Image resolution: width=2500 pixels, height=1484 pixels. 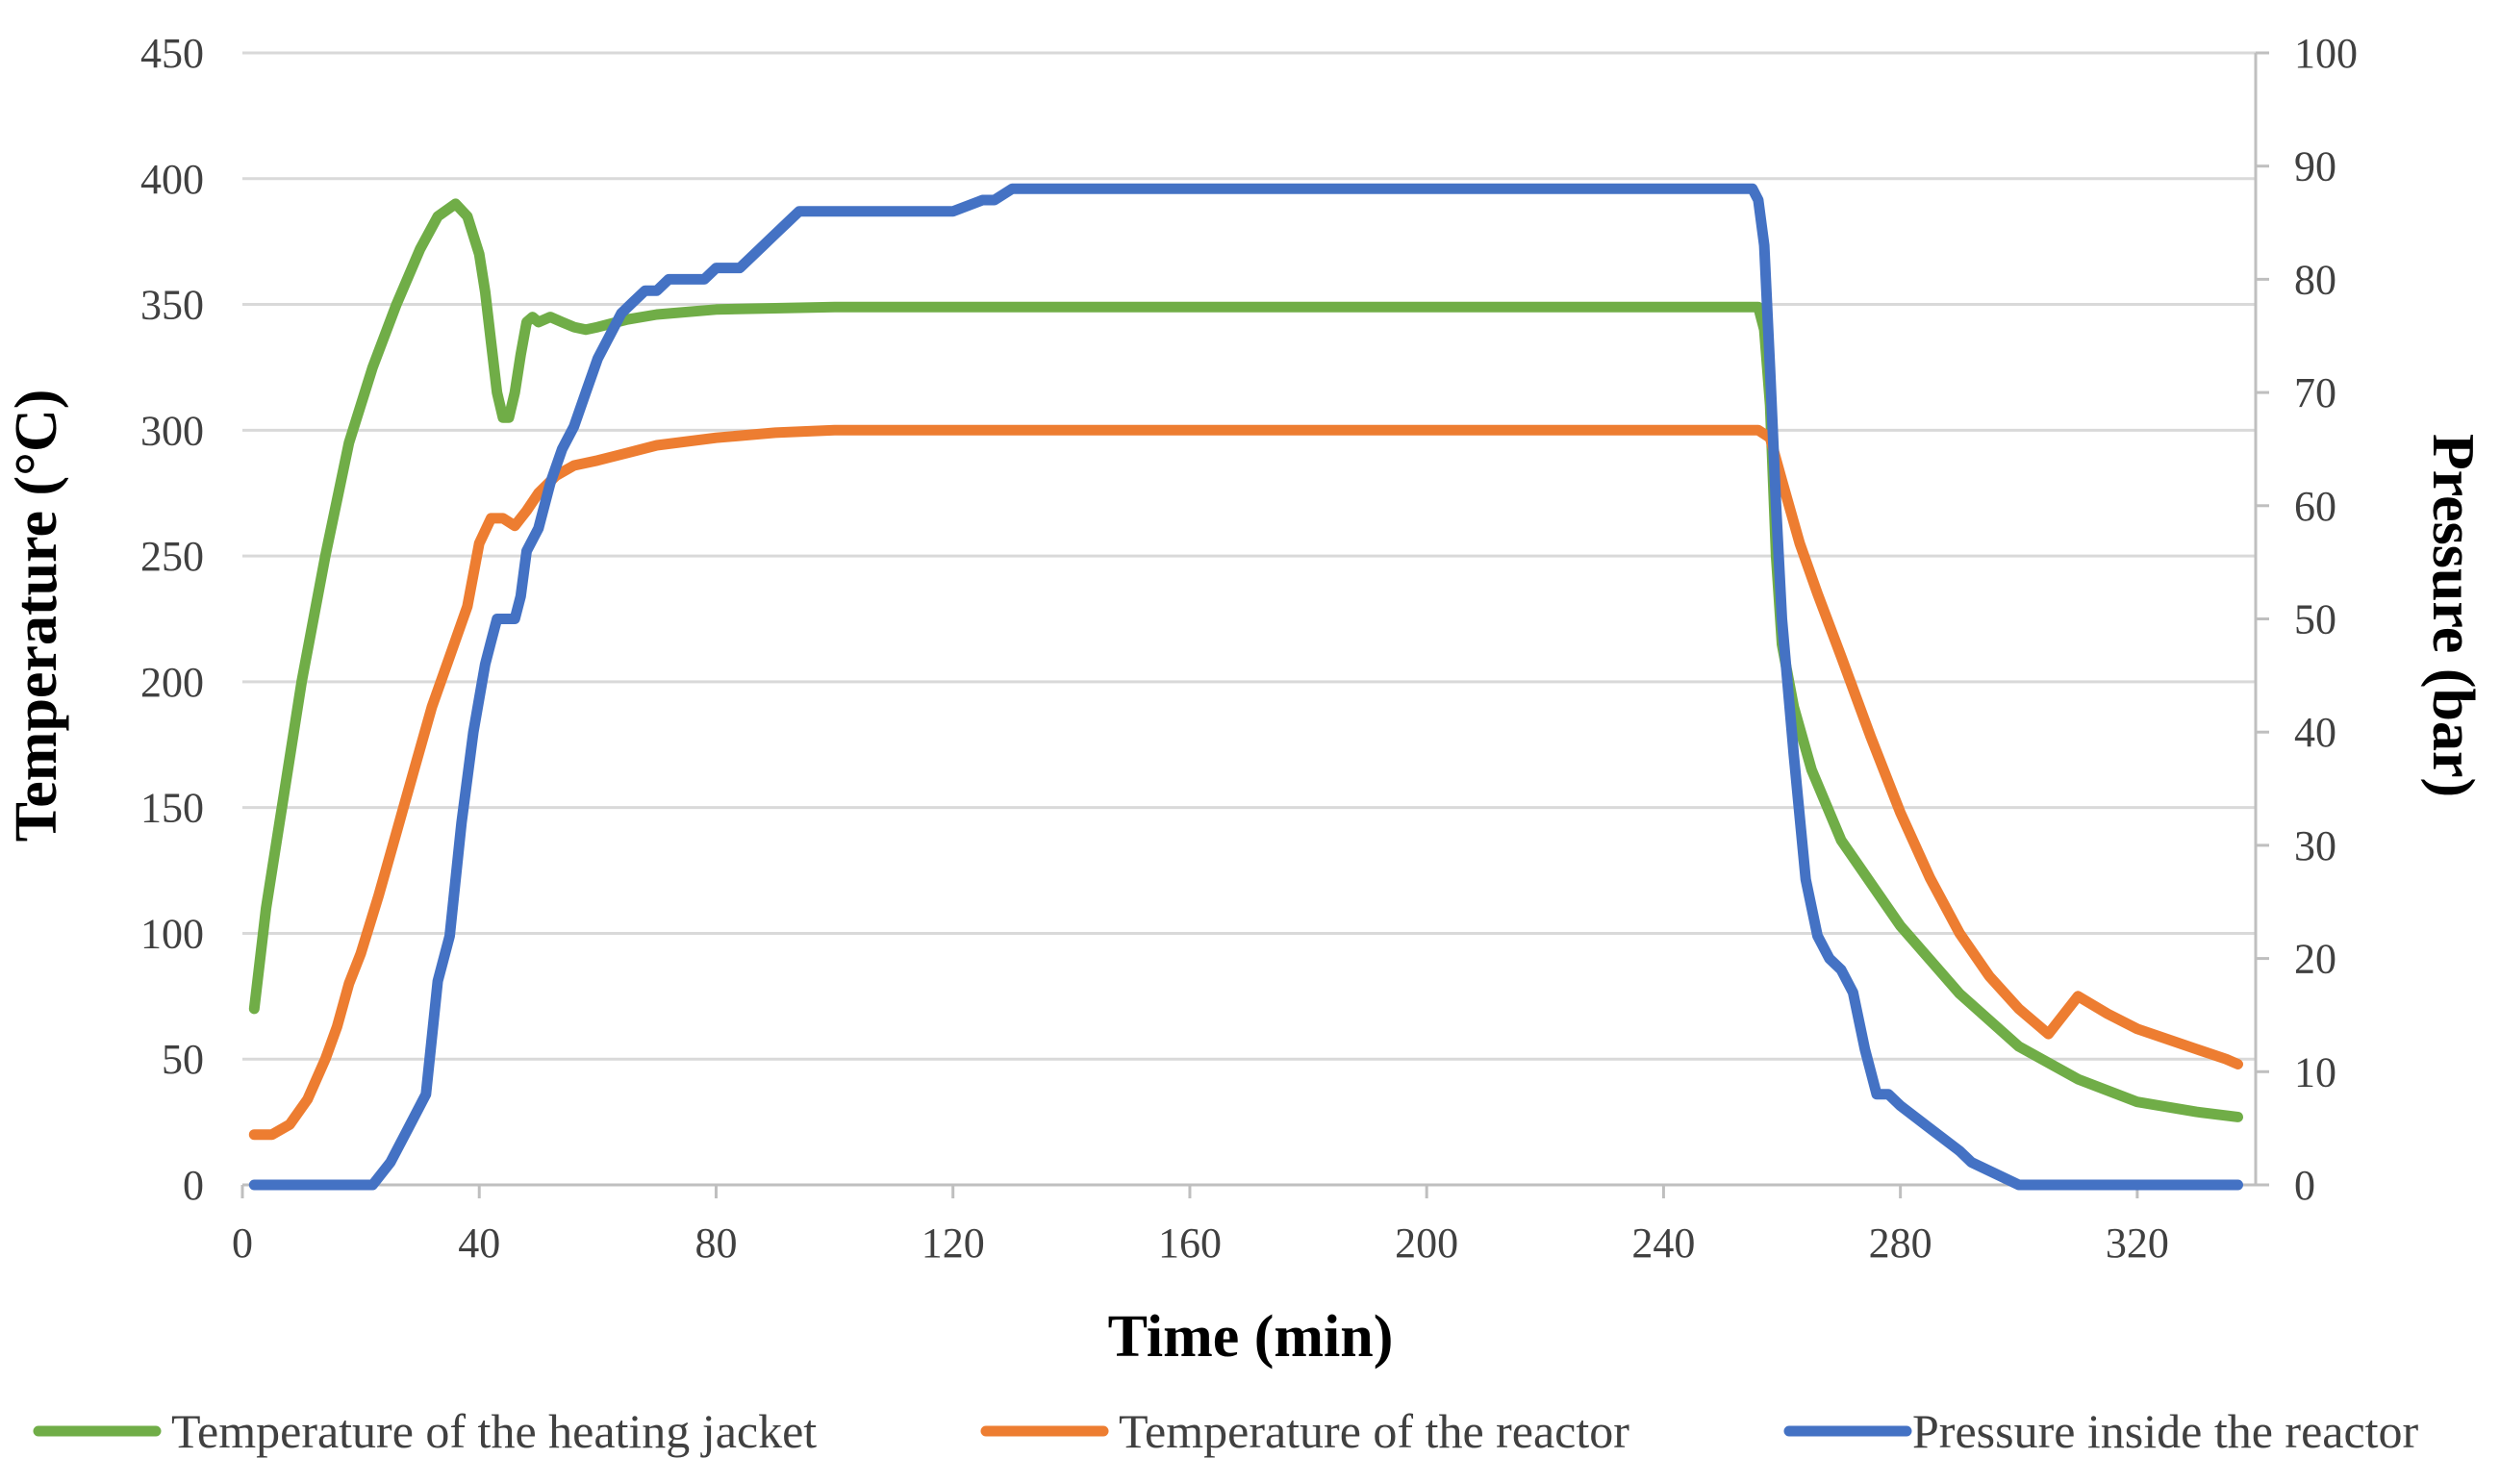 I want to click on x-tick-label: 80, so click(x=716, y=1244).